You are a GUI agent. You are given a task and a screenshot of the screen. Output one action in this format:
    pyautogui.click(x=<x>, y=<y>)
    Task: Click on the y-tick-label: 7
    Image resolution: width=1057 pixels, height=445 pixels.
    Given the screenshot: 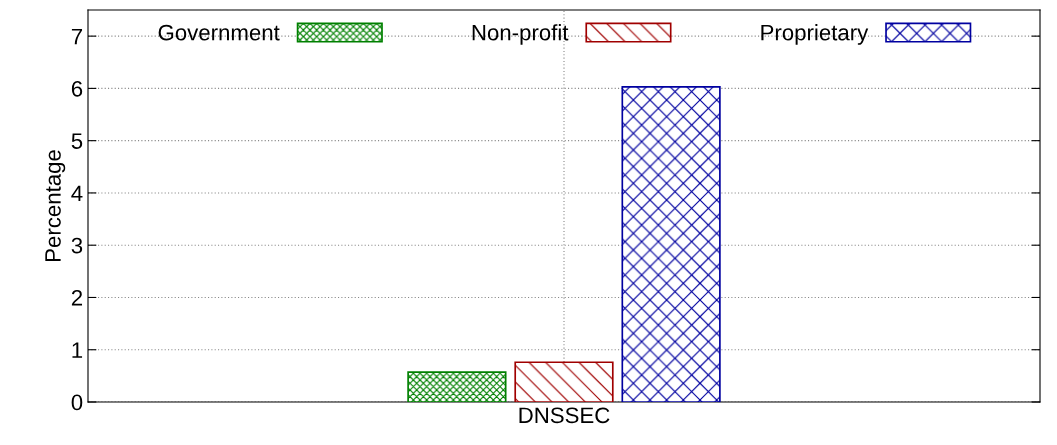 What is the action you would take?
    pyautogui.click(x=77, y=36)
    